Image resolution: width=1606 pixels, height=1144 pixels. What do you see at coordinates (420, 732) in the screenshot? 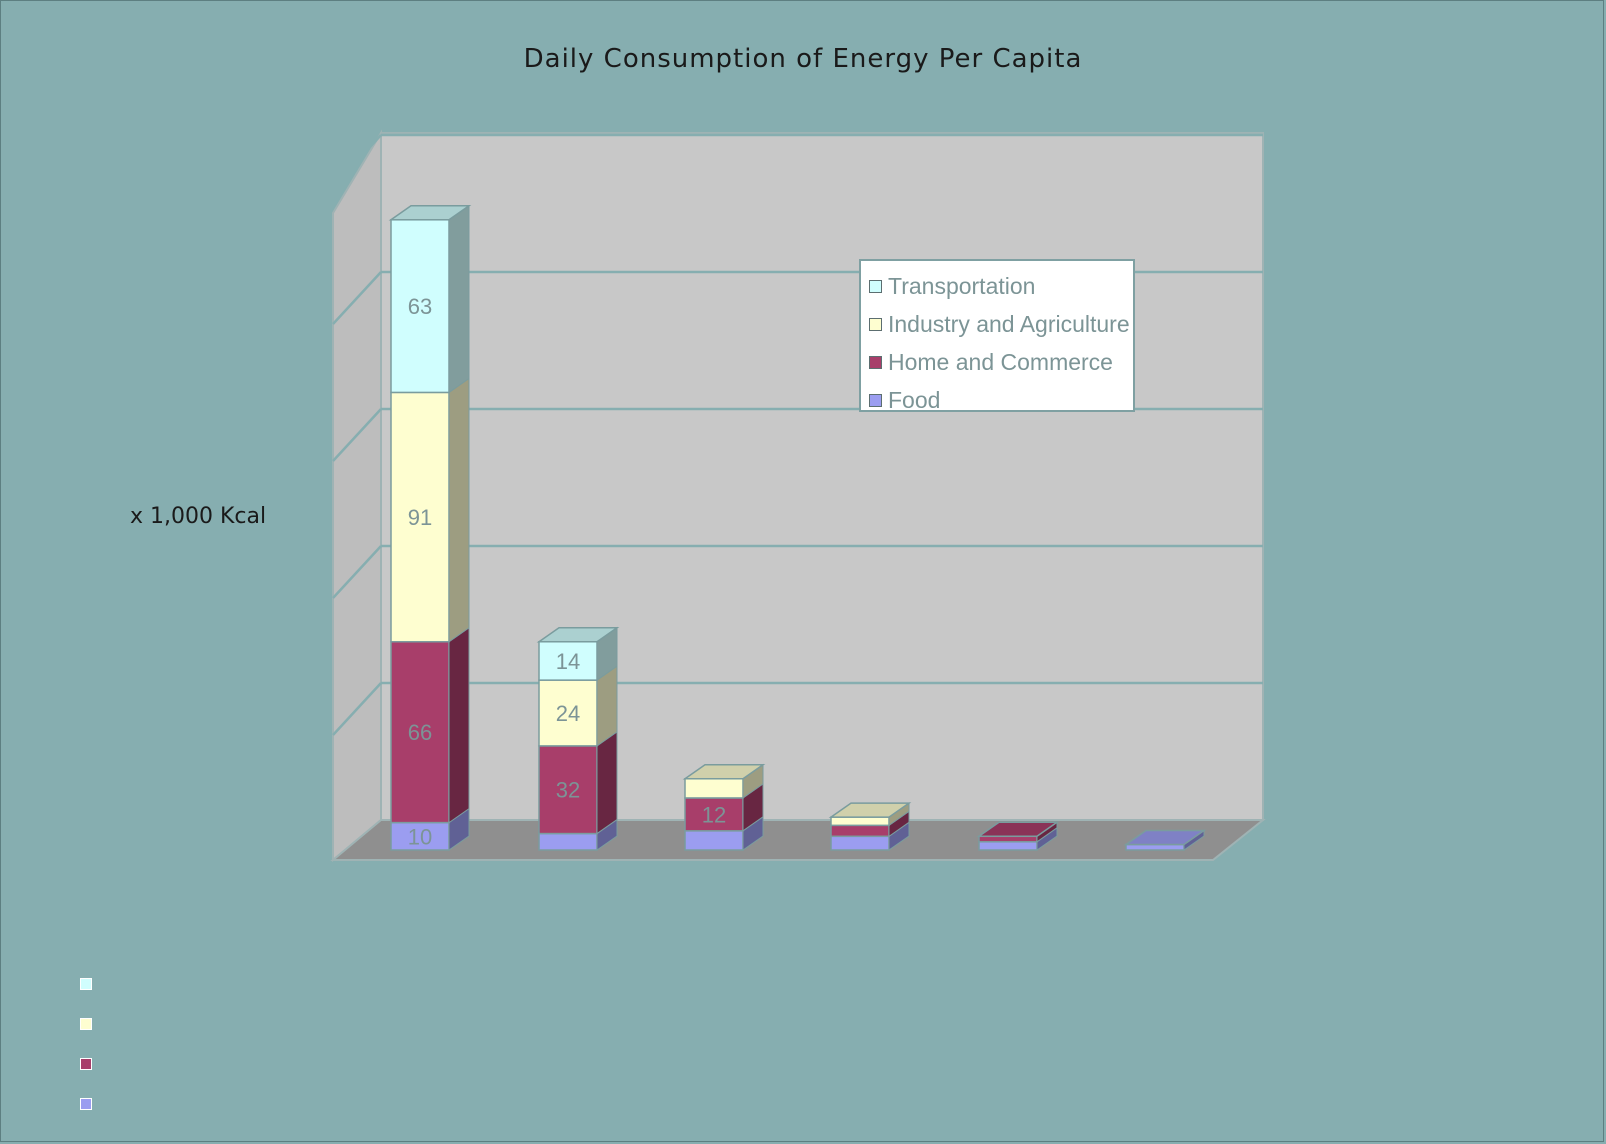
I see `data-label: 66` at bounding box center [420, 732].